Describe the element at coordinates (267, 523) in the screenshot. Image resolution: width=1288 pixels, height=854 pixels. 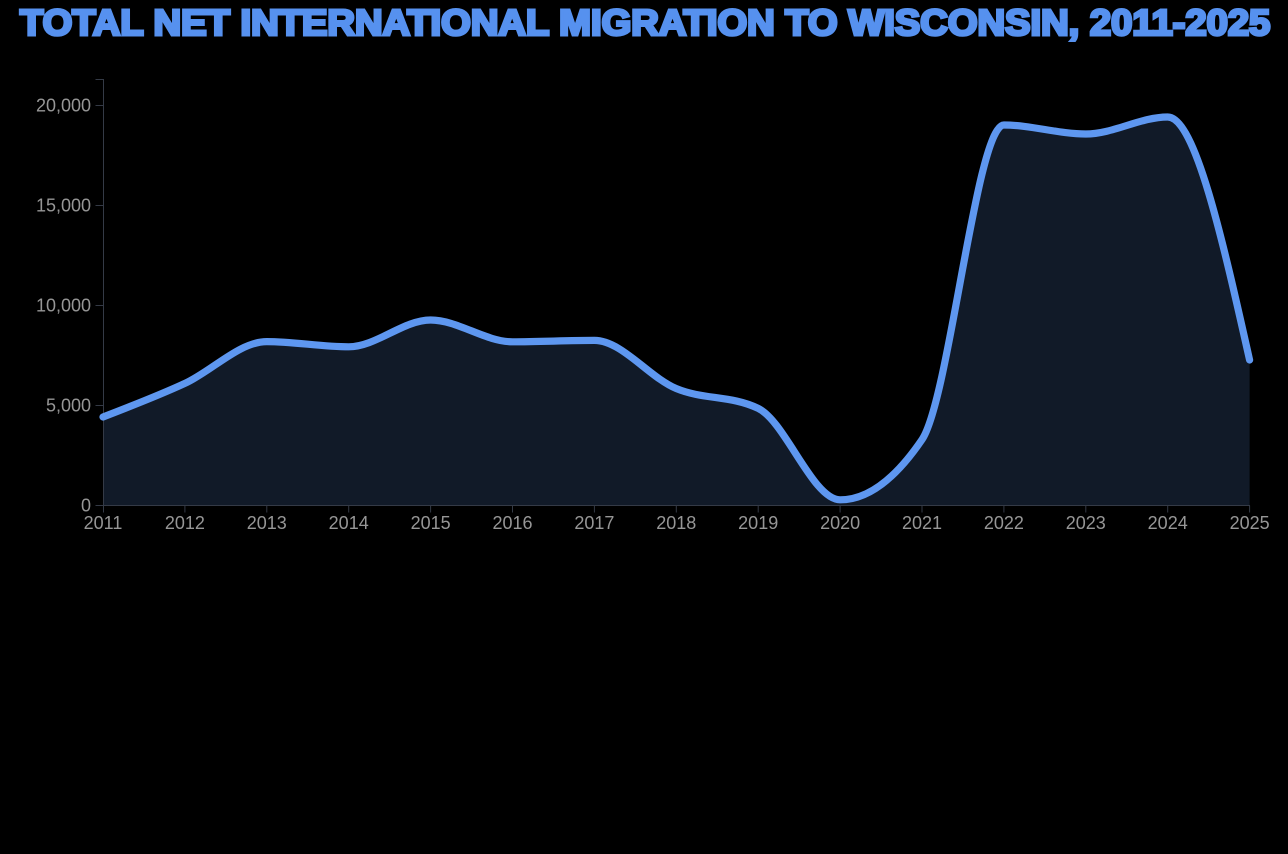
I see `svg-text: 2013` at that location.